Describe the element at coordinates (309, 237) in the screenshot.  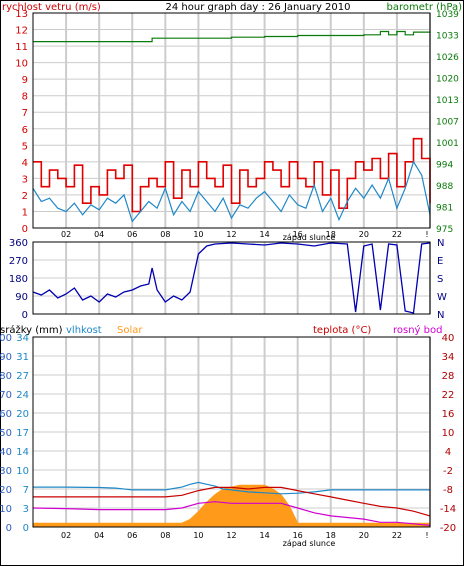
I see `sunset-caption-top: západ slunce` at that location.